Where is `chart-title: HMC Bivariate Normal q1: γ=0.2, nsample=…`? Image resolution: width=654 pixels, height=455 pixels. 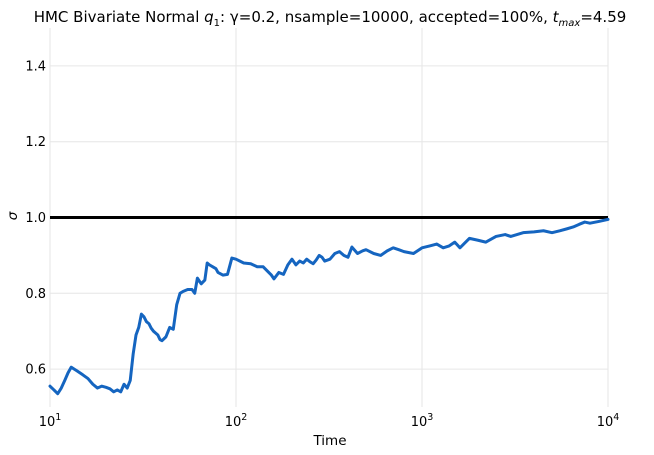
chart-title: HMC Bivariate Normal q1: γ=0.2, nsample=… is located at coordinates (330, 18).